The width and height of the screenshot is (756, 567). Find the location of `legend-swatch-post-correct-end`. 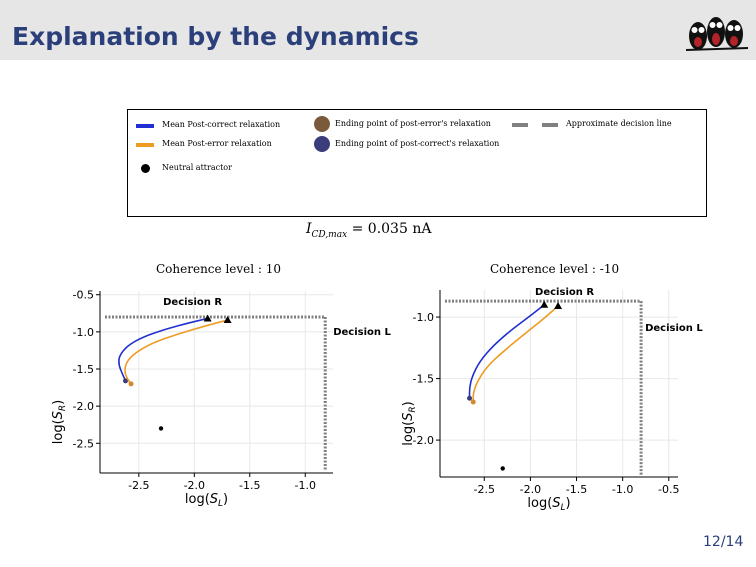

legend-swatch-post-correct-end is located at coordinates (322, 144).